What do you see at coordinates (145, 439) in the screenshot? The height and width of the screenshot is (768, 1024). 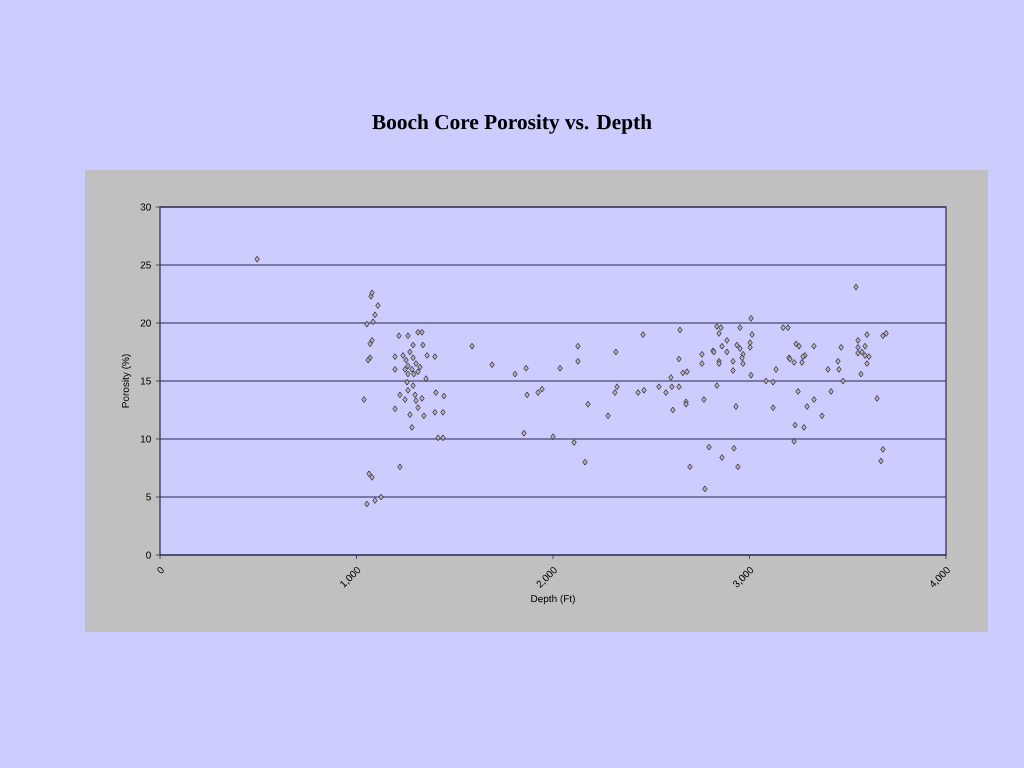 I see `y-tick-label: 10` at bounding box center [145, 439].